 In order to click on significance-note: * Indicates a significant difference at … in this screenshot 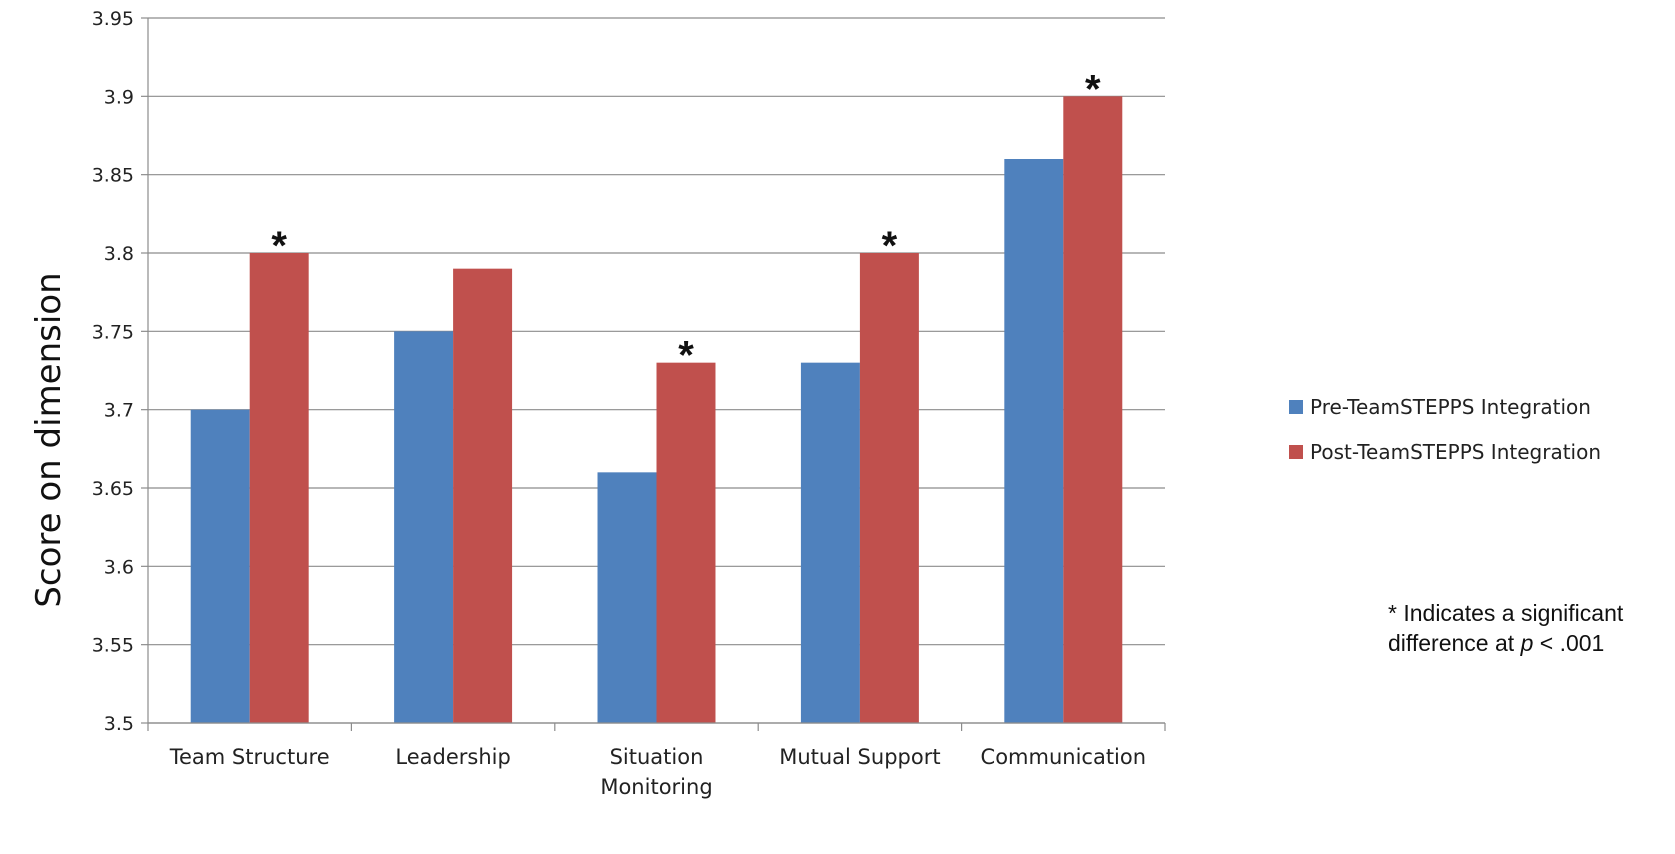, I will do `click(1528, 628)`.